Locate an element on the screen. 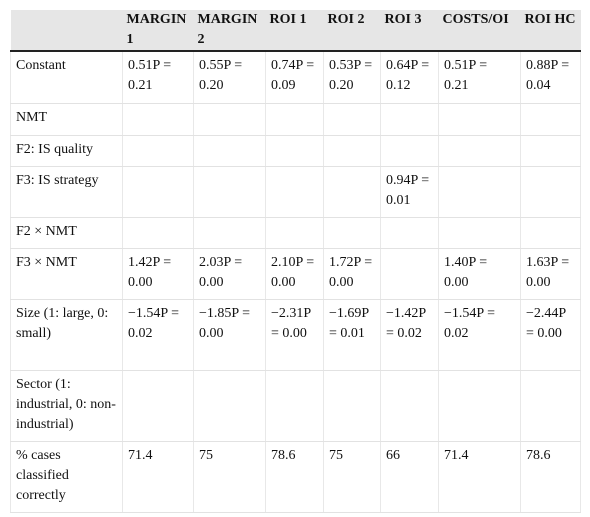 This screenshot has width=590, height=517. cell: 0.64P = 0.12 is located at coordinates (409, 77).